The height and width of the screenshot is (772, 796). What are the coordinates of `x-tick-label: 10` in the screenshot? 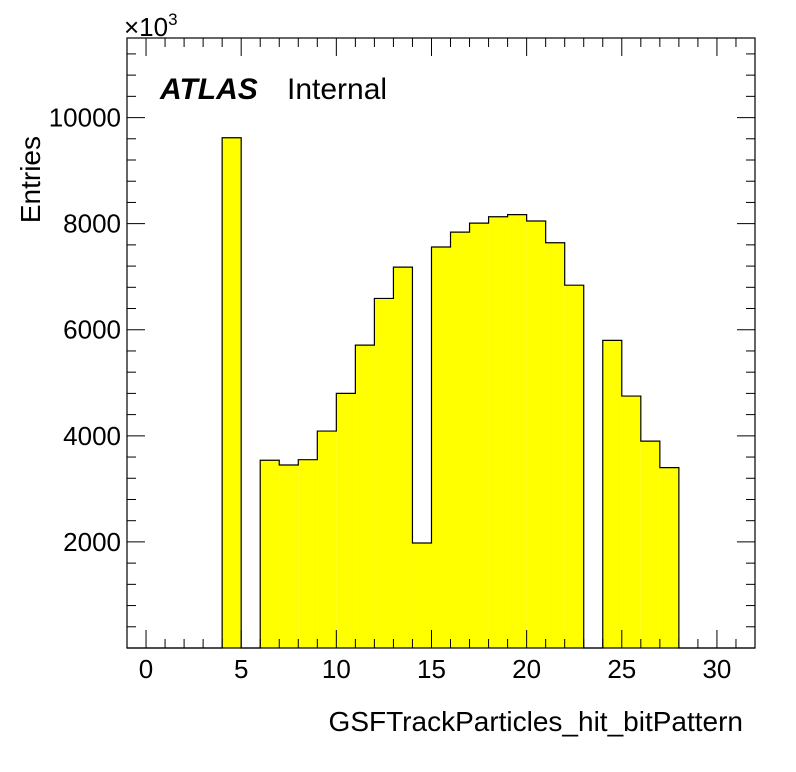 It's located at (336, 669).